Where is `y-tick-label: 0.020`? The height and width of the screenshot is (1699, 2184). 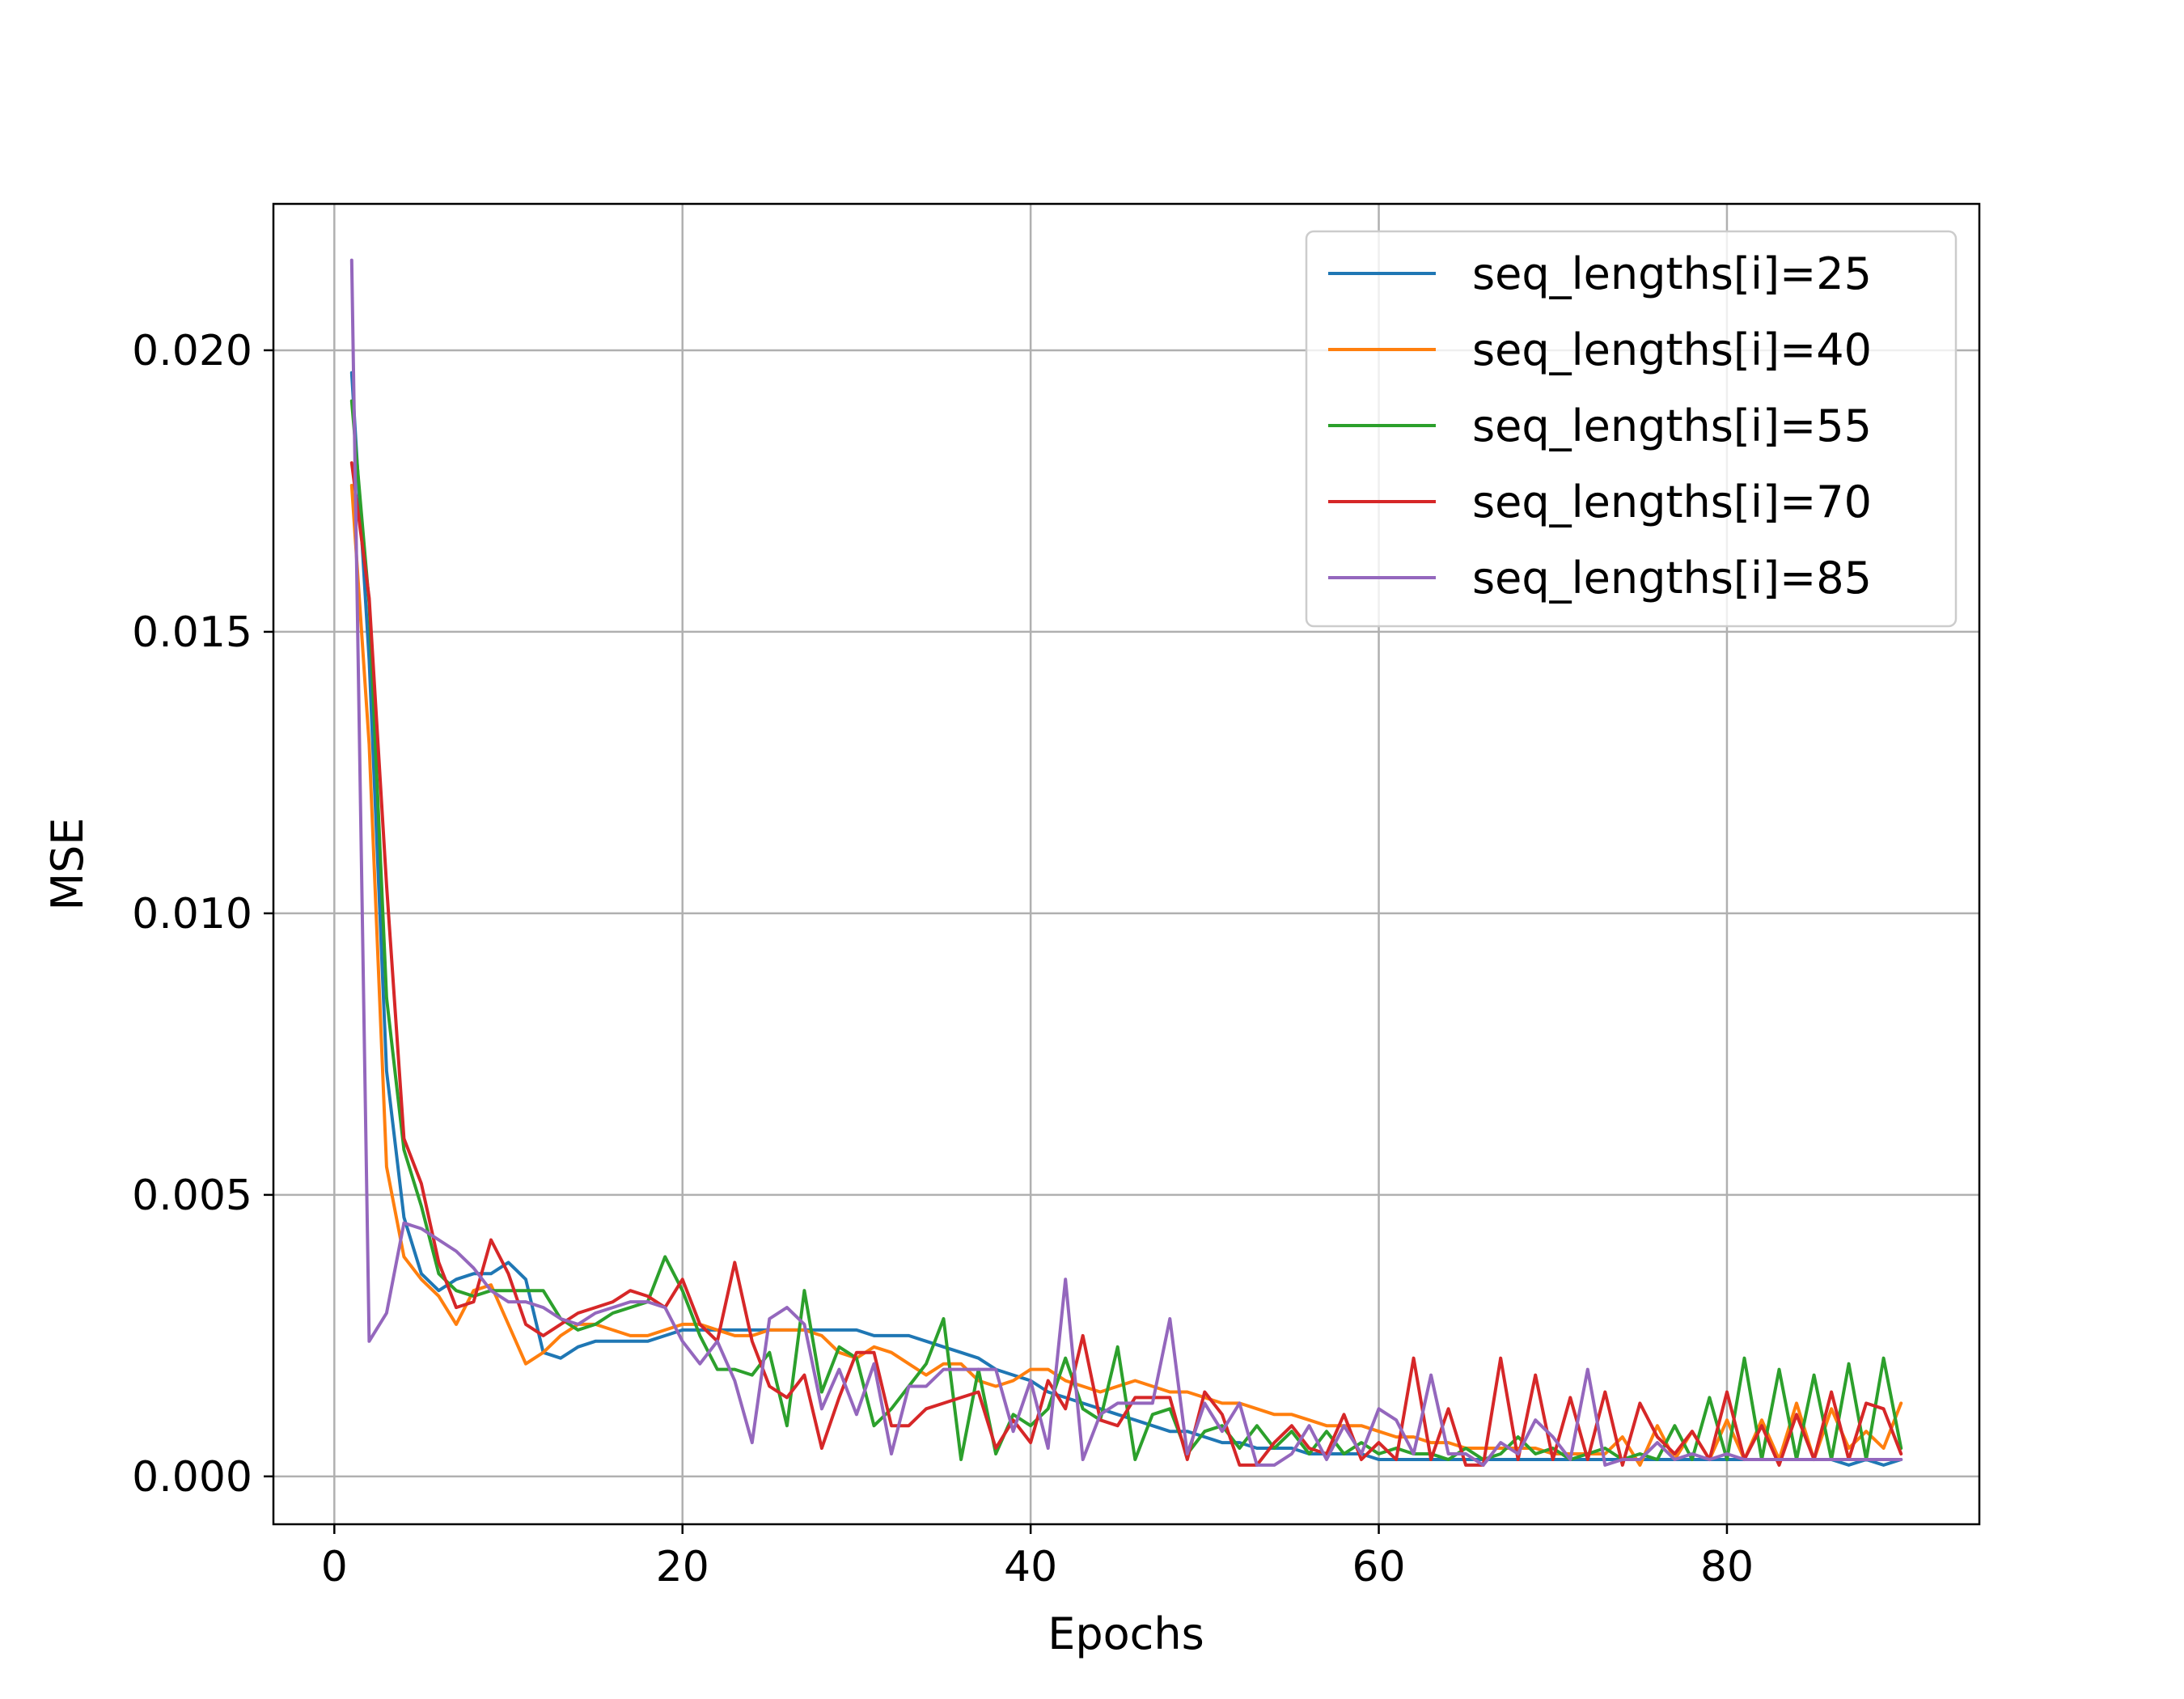 y-tick-label: 0.020 is located at coordinates (192, 351).